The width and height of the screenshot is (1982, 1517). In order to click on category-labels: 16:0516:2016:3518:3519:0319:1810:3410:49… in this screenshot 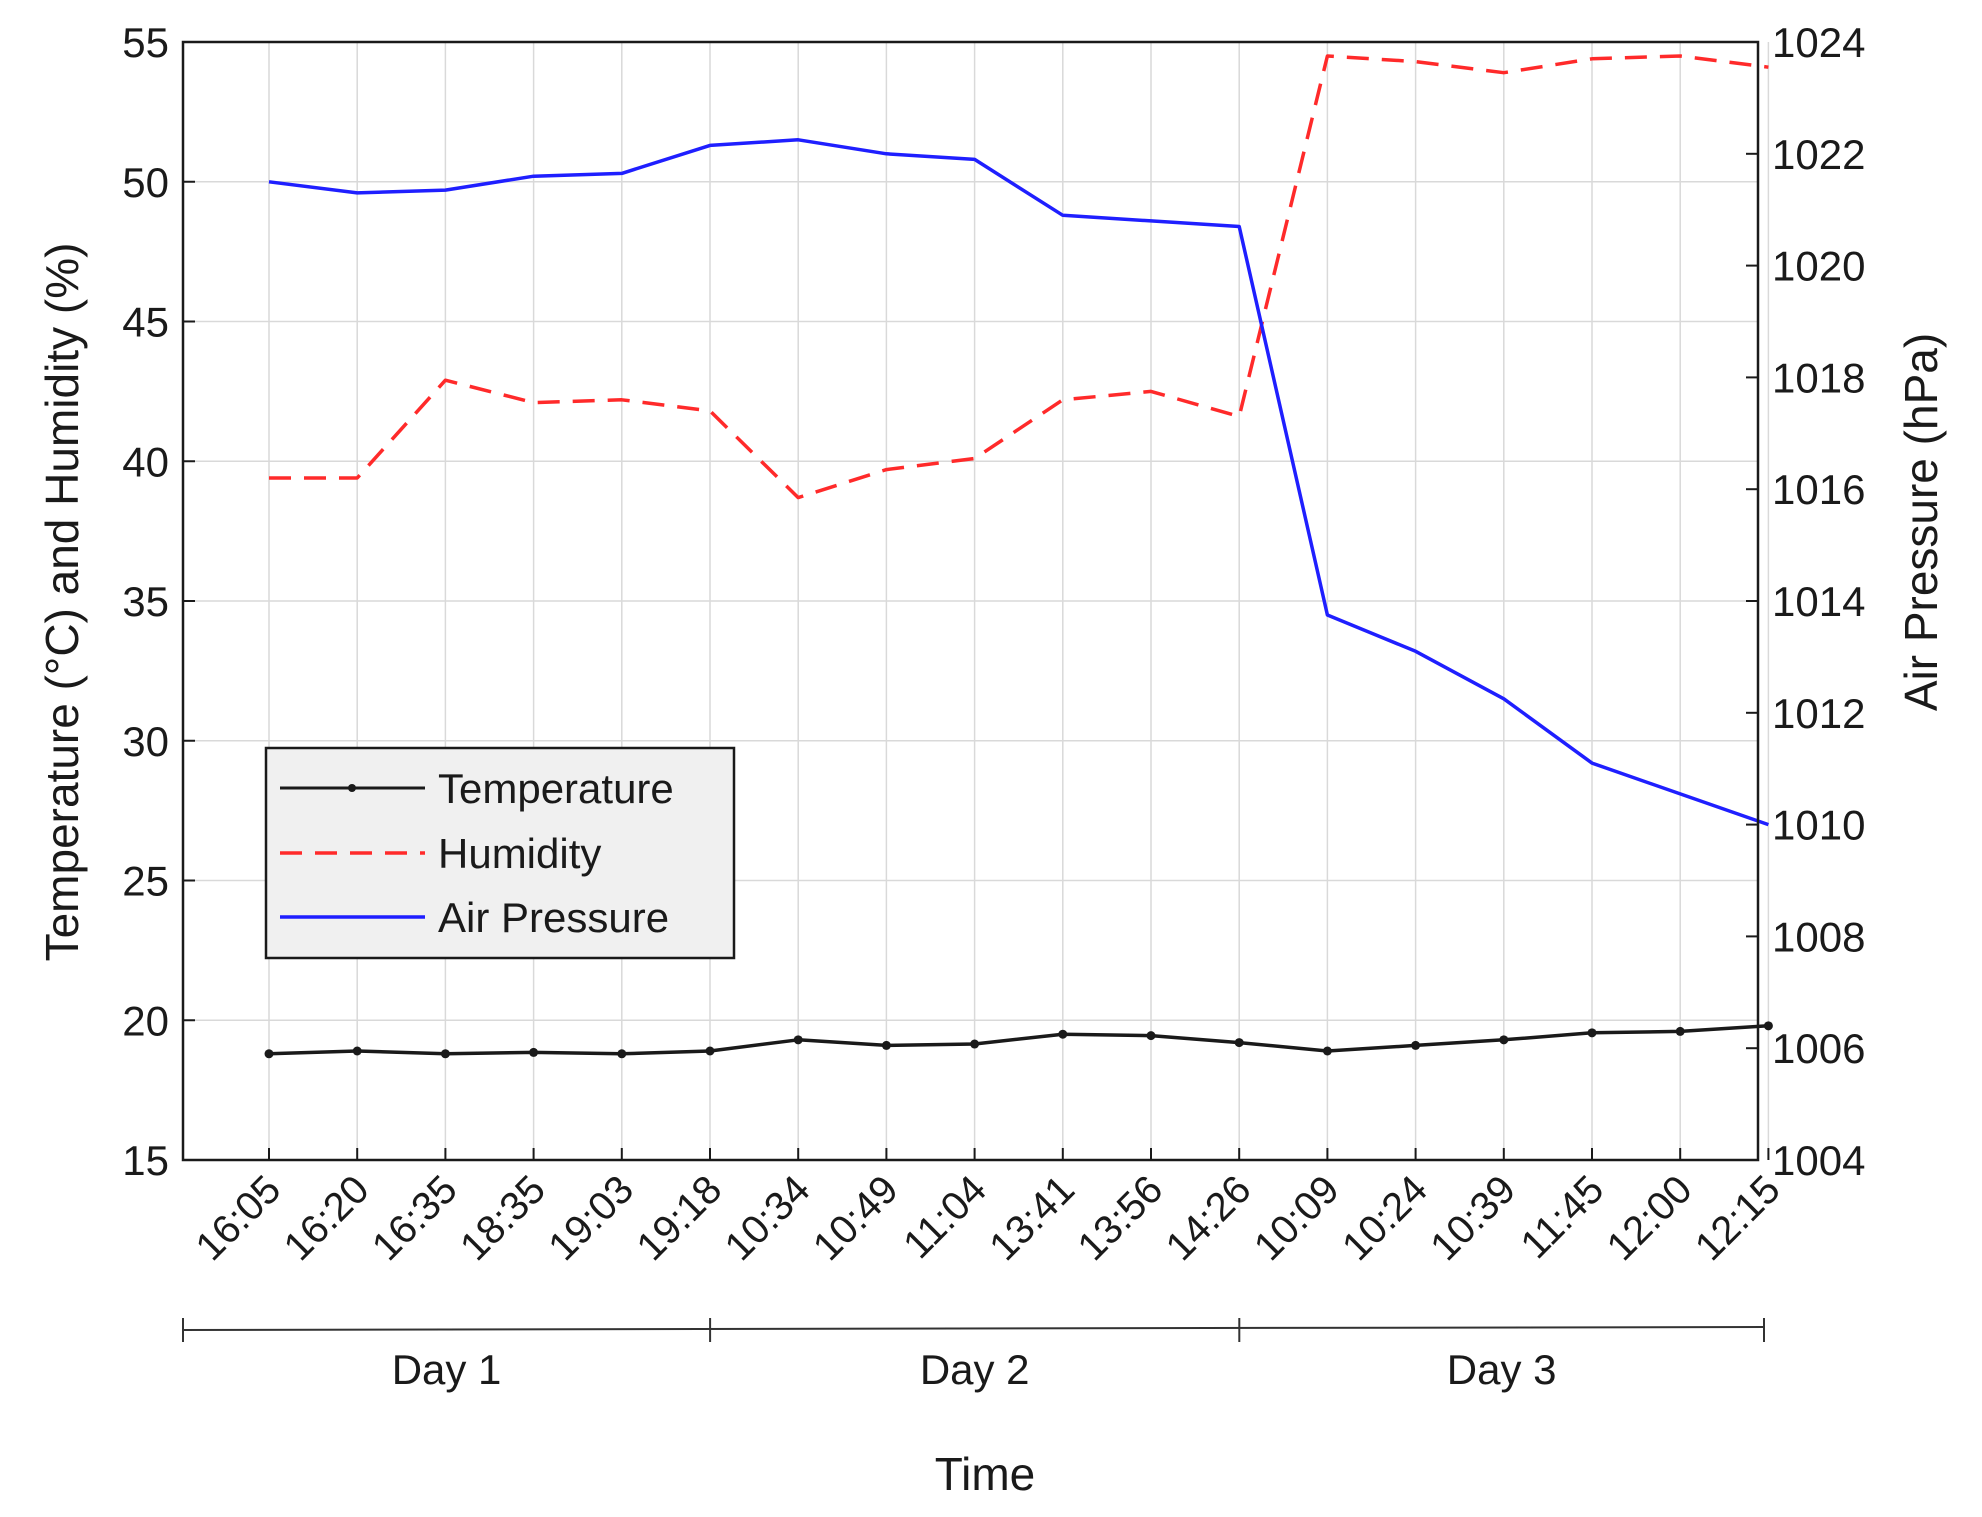, I will do `click(987, 1218)`.